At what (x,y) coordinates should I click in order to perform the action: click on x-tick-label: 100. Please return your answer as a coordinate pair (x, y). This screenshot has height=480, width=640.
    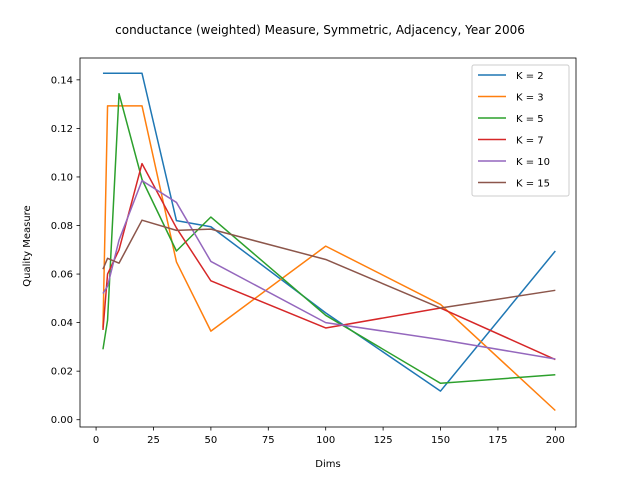
    Looking at the image, I should click on (325, 440).